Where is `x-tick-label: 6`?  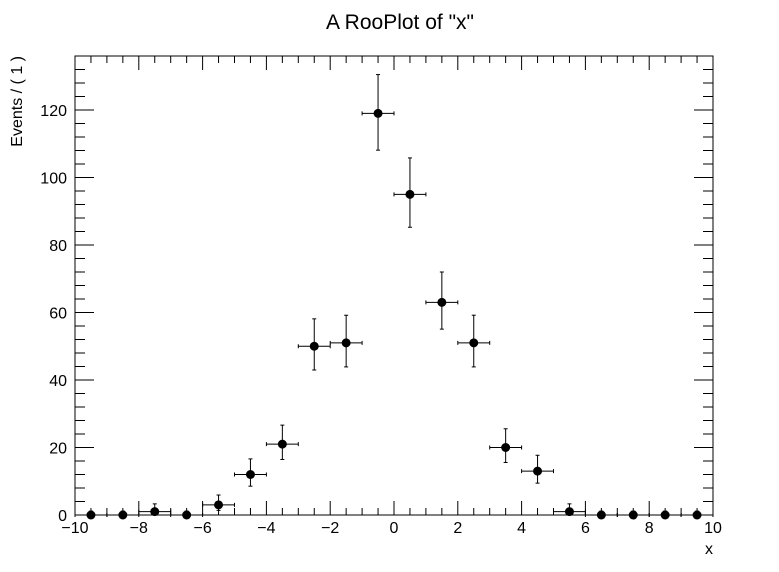 x-tick-label: 6 is located at coordinates (585, 528).